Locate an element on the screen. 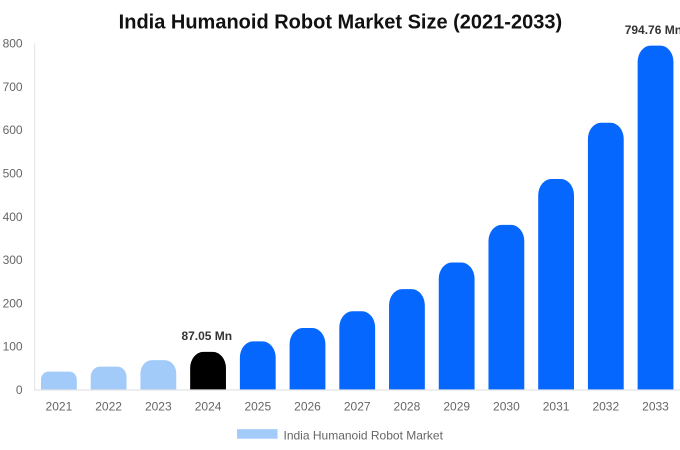 Image resolution: width=680 pixels, height=450 pixels. svg-text: 2021 is located at coordinates (59, 407).